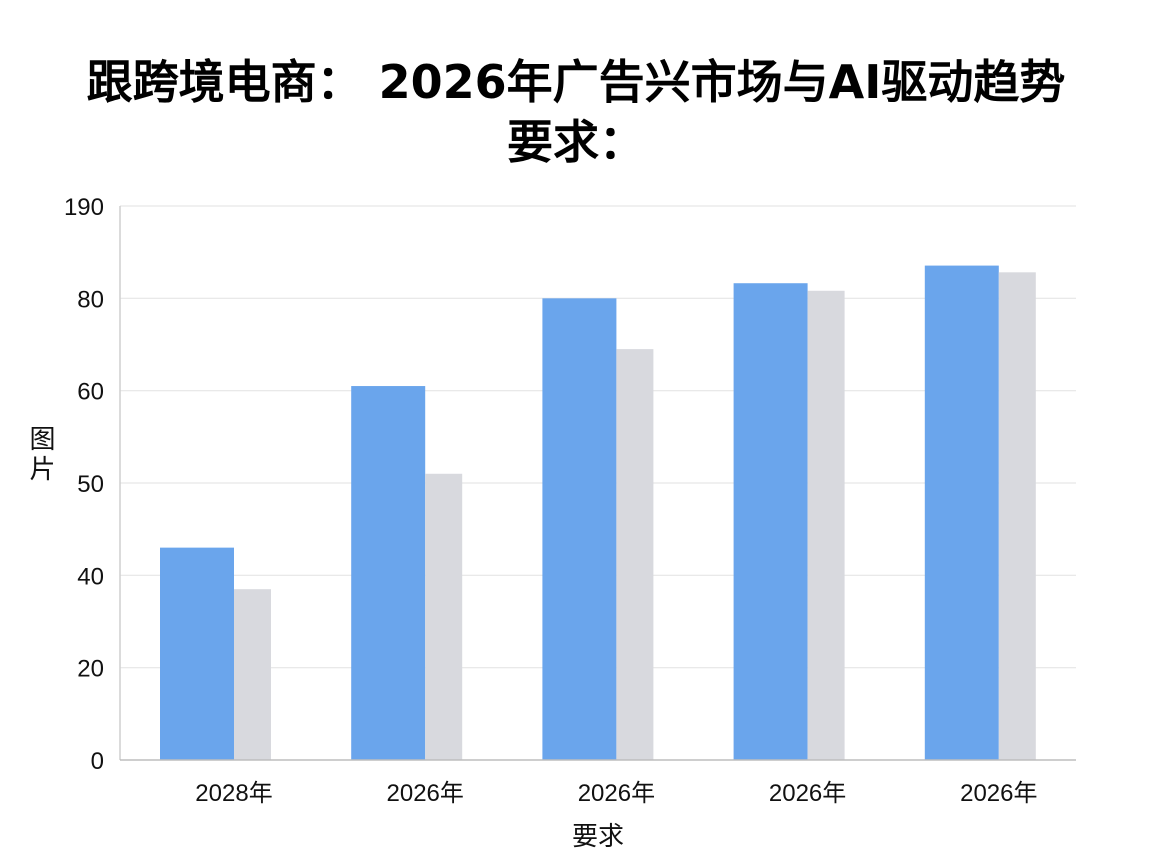 The width and height of the screenshot is (1152, 864). Describe the element at coordinates (84, 207) in the screenshot. I see `y-tick-label: 190` at that location.